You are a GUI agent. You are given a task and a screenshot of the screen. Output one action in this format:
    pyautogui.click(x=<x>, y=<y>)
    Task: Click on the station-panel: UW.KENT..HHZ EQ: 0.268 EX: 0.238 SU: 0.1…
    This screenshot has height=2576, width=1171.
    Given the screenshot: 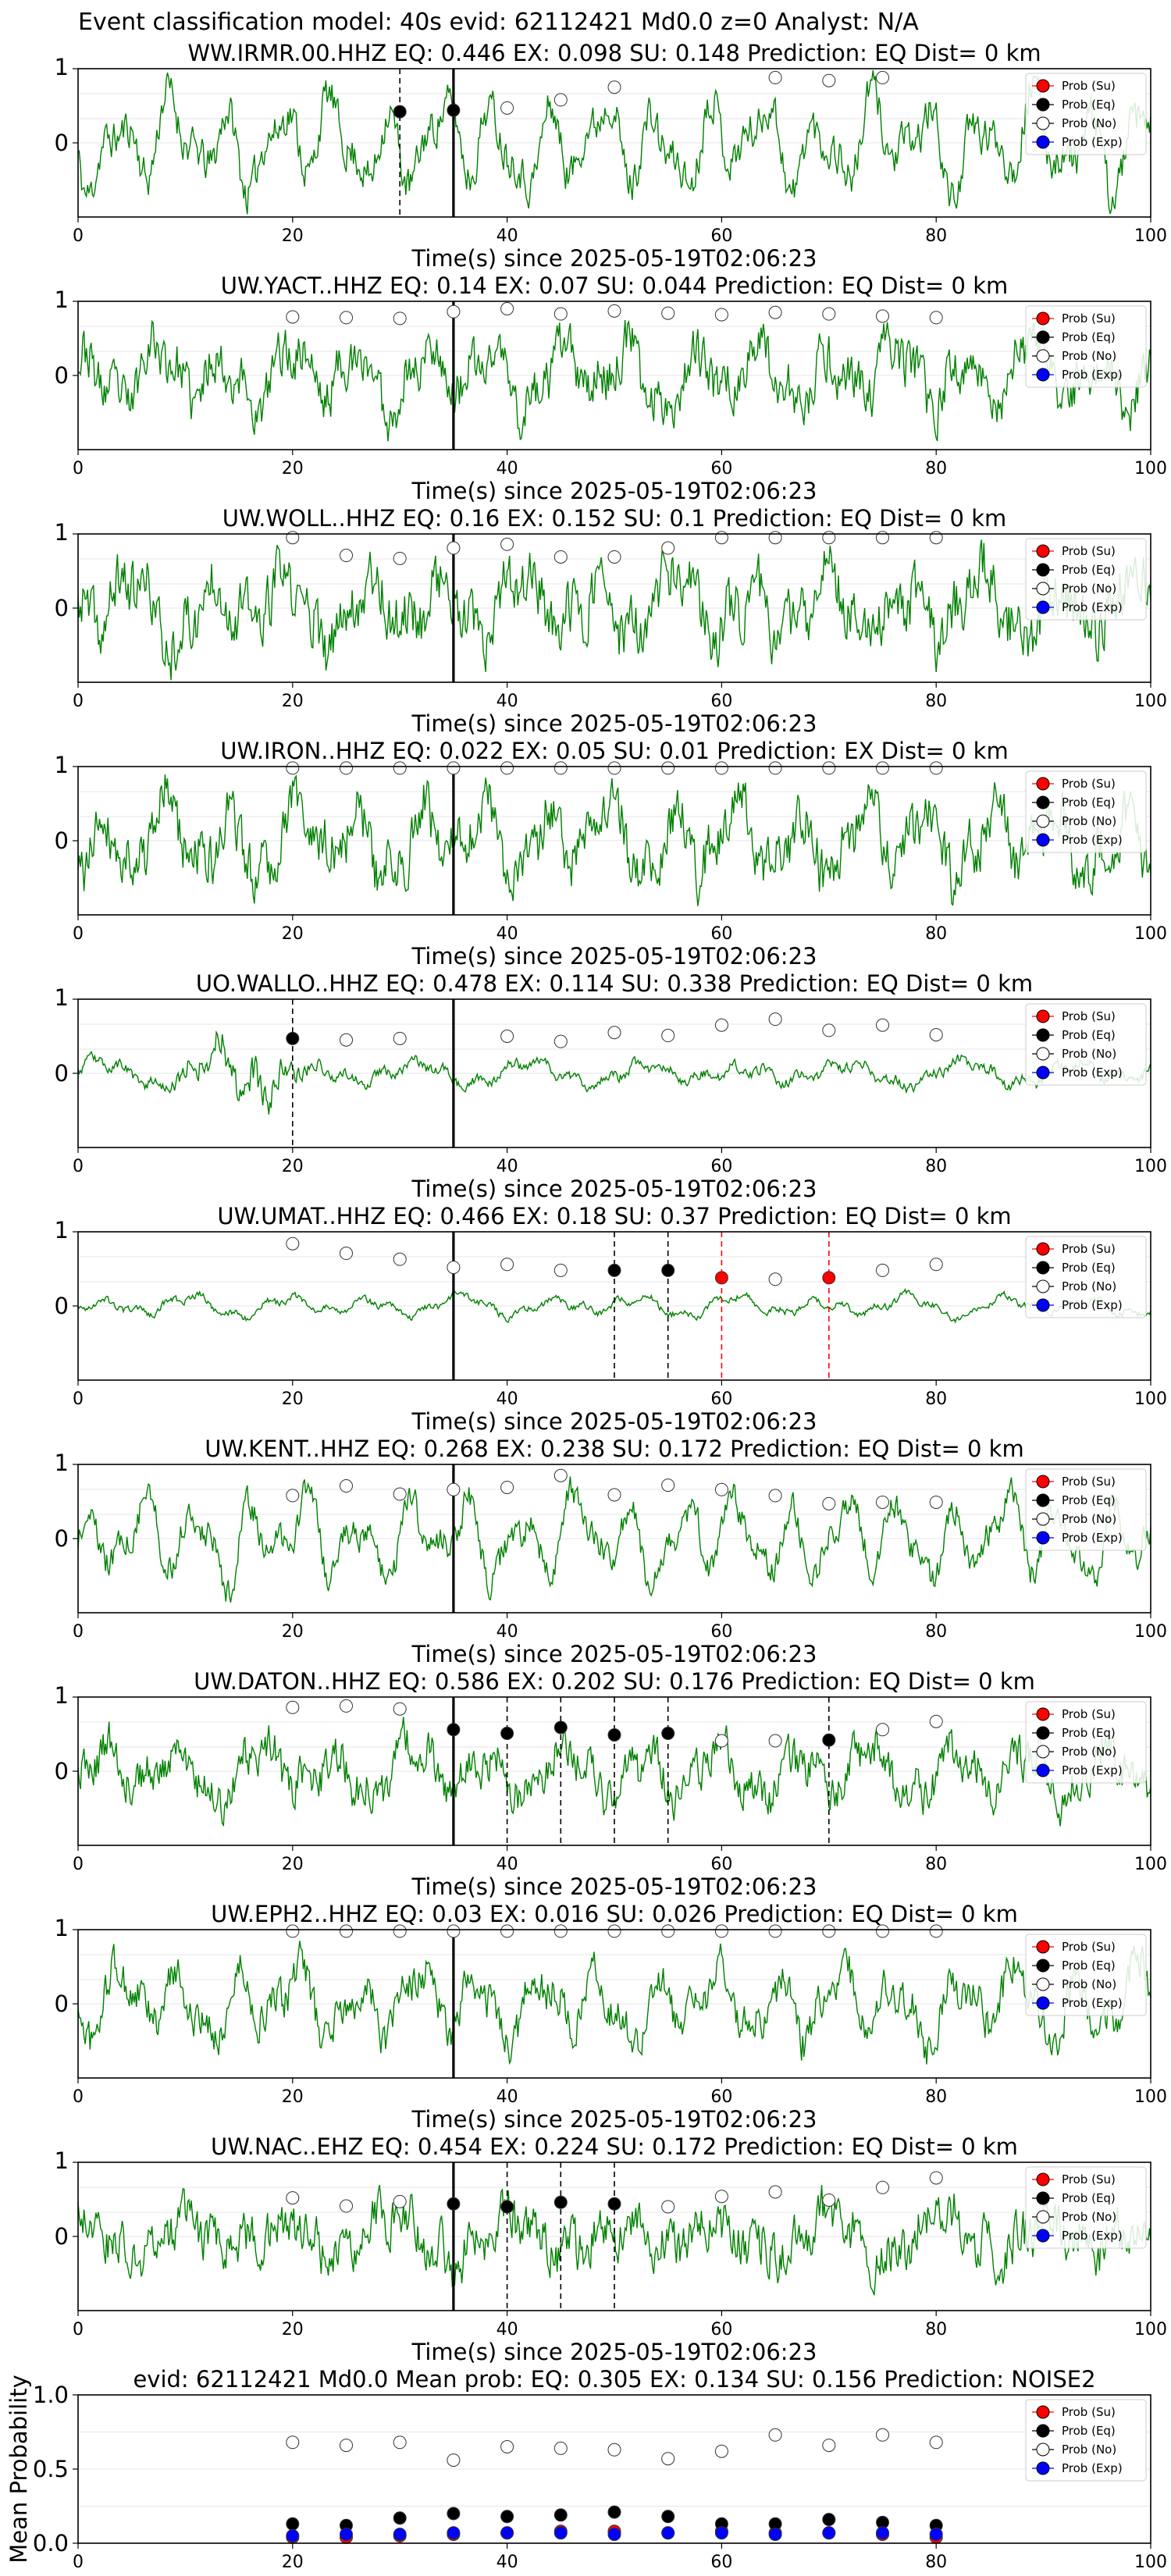 What is the action you would take?
    pyautogui.click(x=611, y=1551)
    